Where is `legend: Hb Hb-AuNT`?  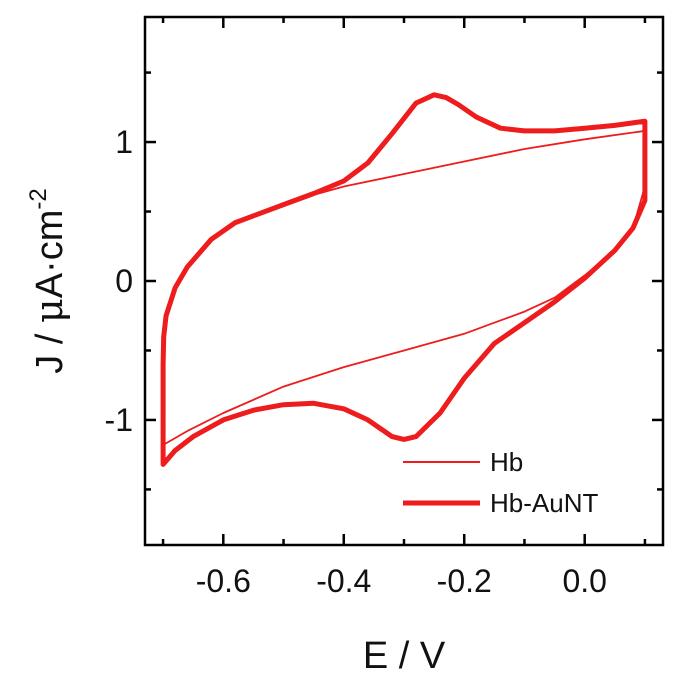 legend: Hb Hb-AuNT is located at coordinates (500, 482).